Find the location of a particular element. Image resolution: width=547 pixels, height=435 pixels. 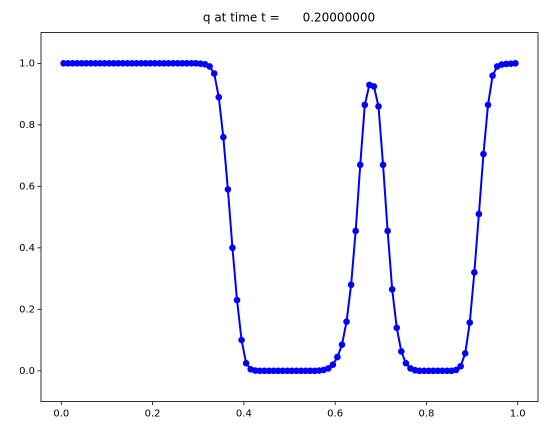

x-tick-label: 0.4 is located at coordinates (244, 414).